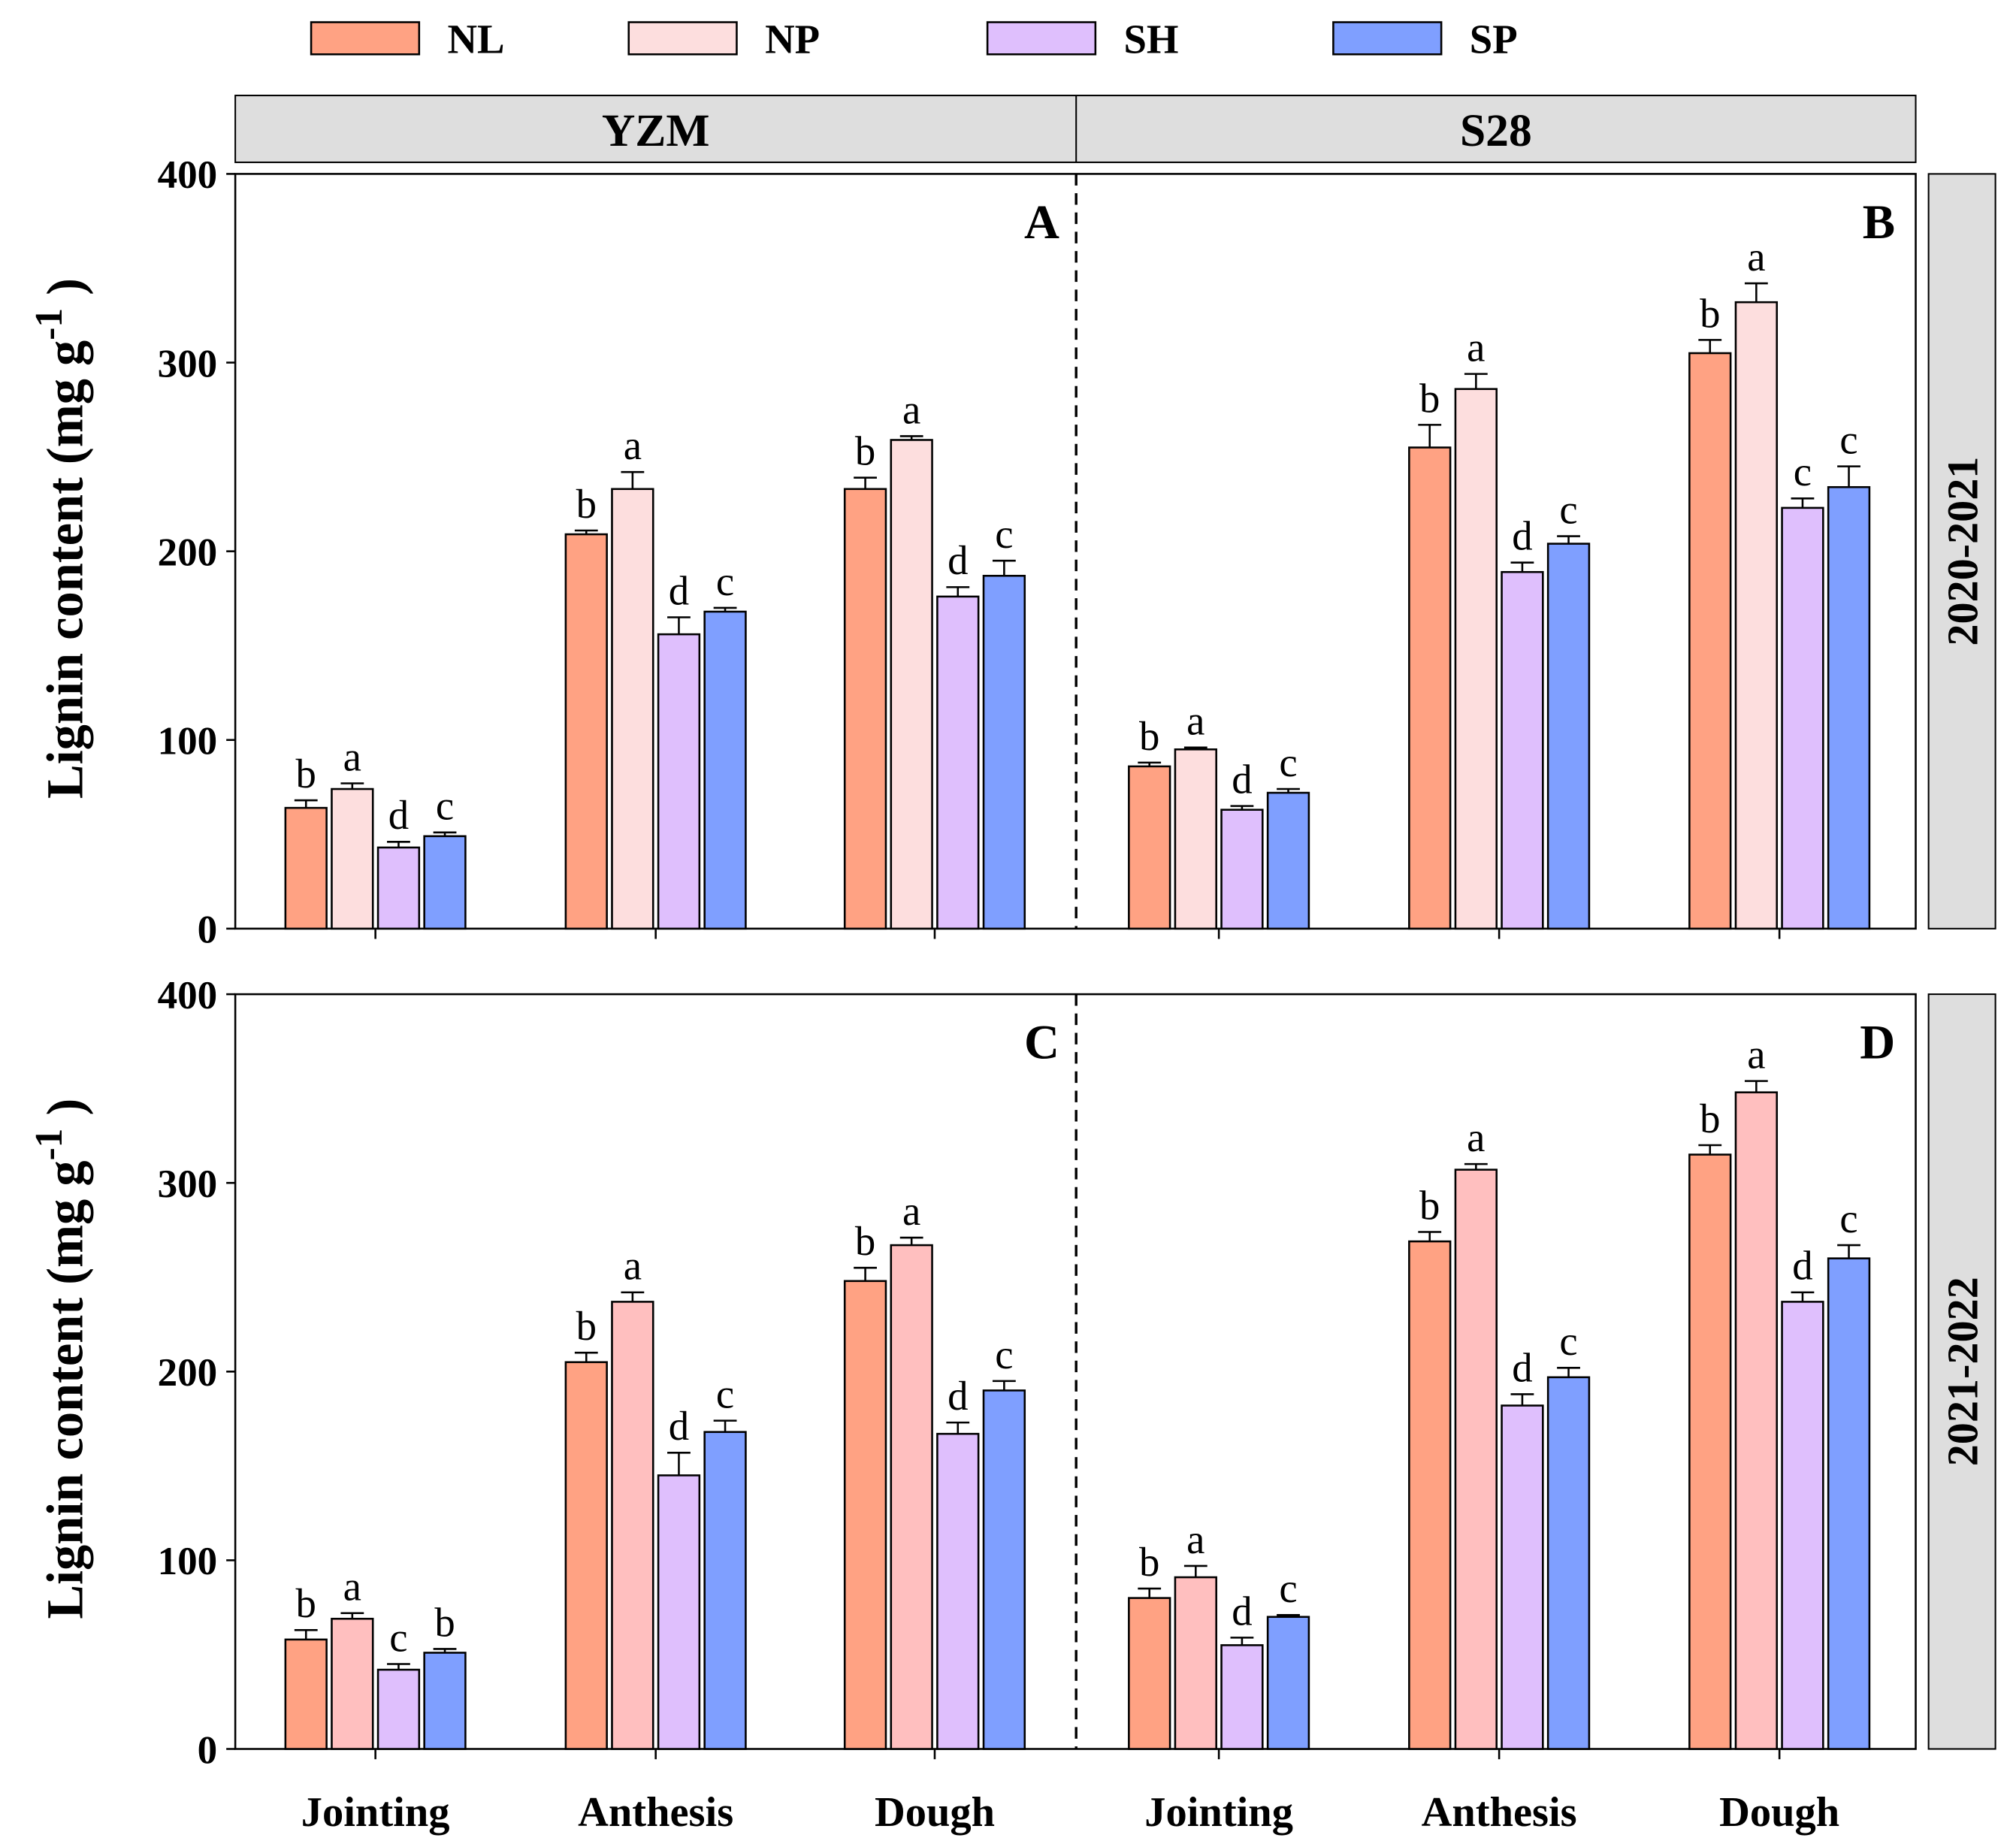 The width and height of the screenshot is (2016, 1847). I want to click on bar-b-dough-np, so click(1756, 615).